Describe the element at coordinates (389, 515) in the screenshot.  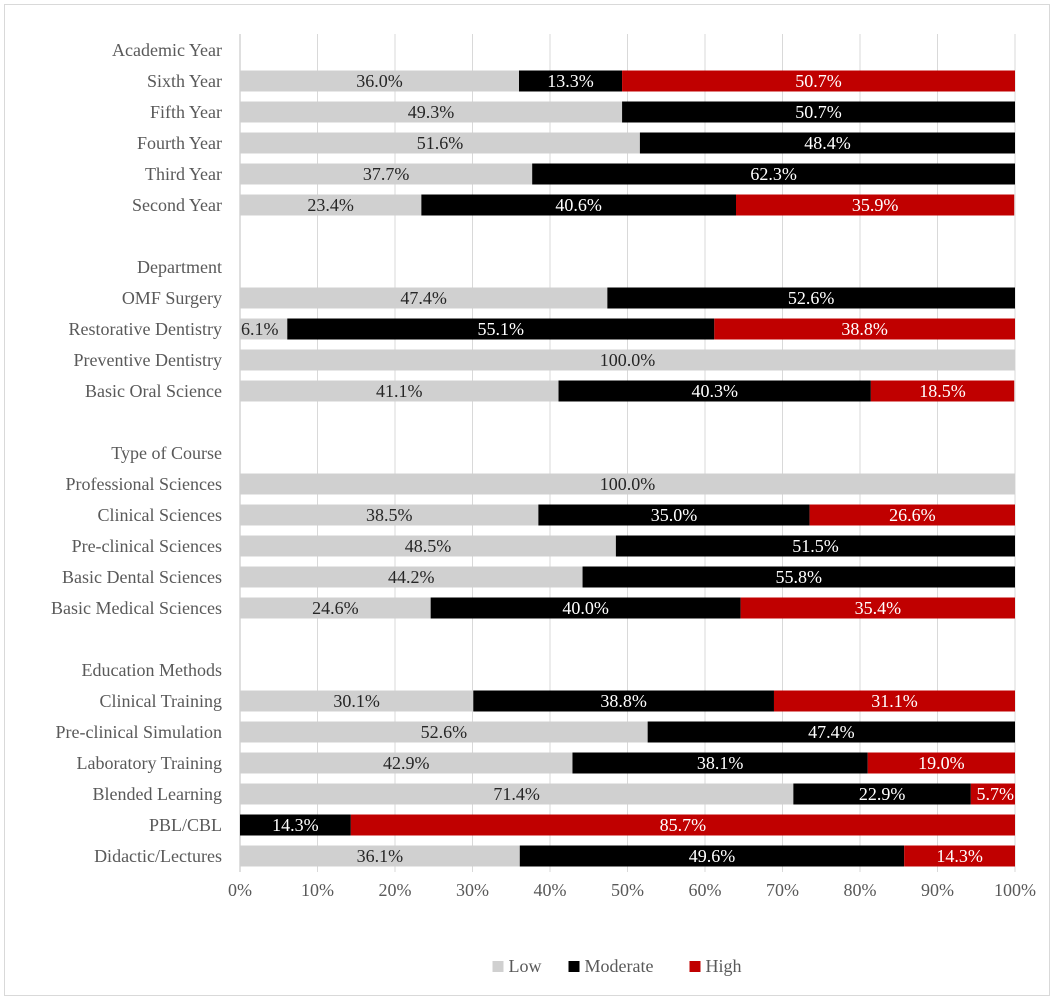
I see `data-label: 38.5%` at that location.